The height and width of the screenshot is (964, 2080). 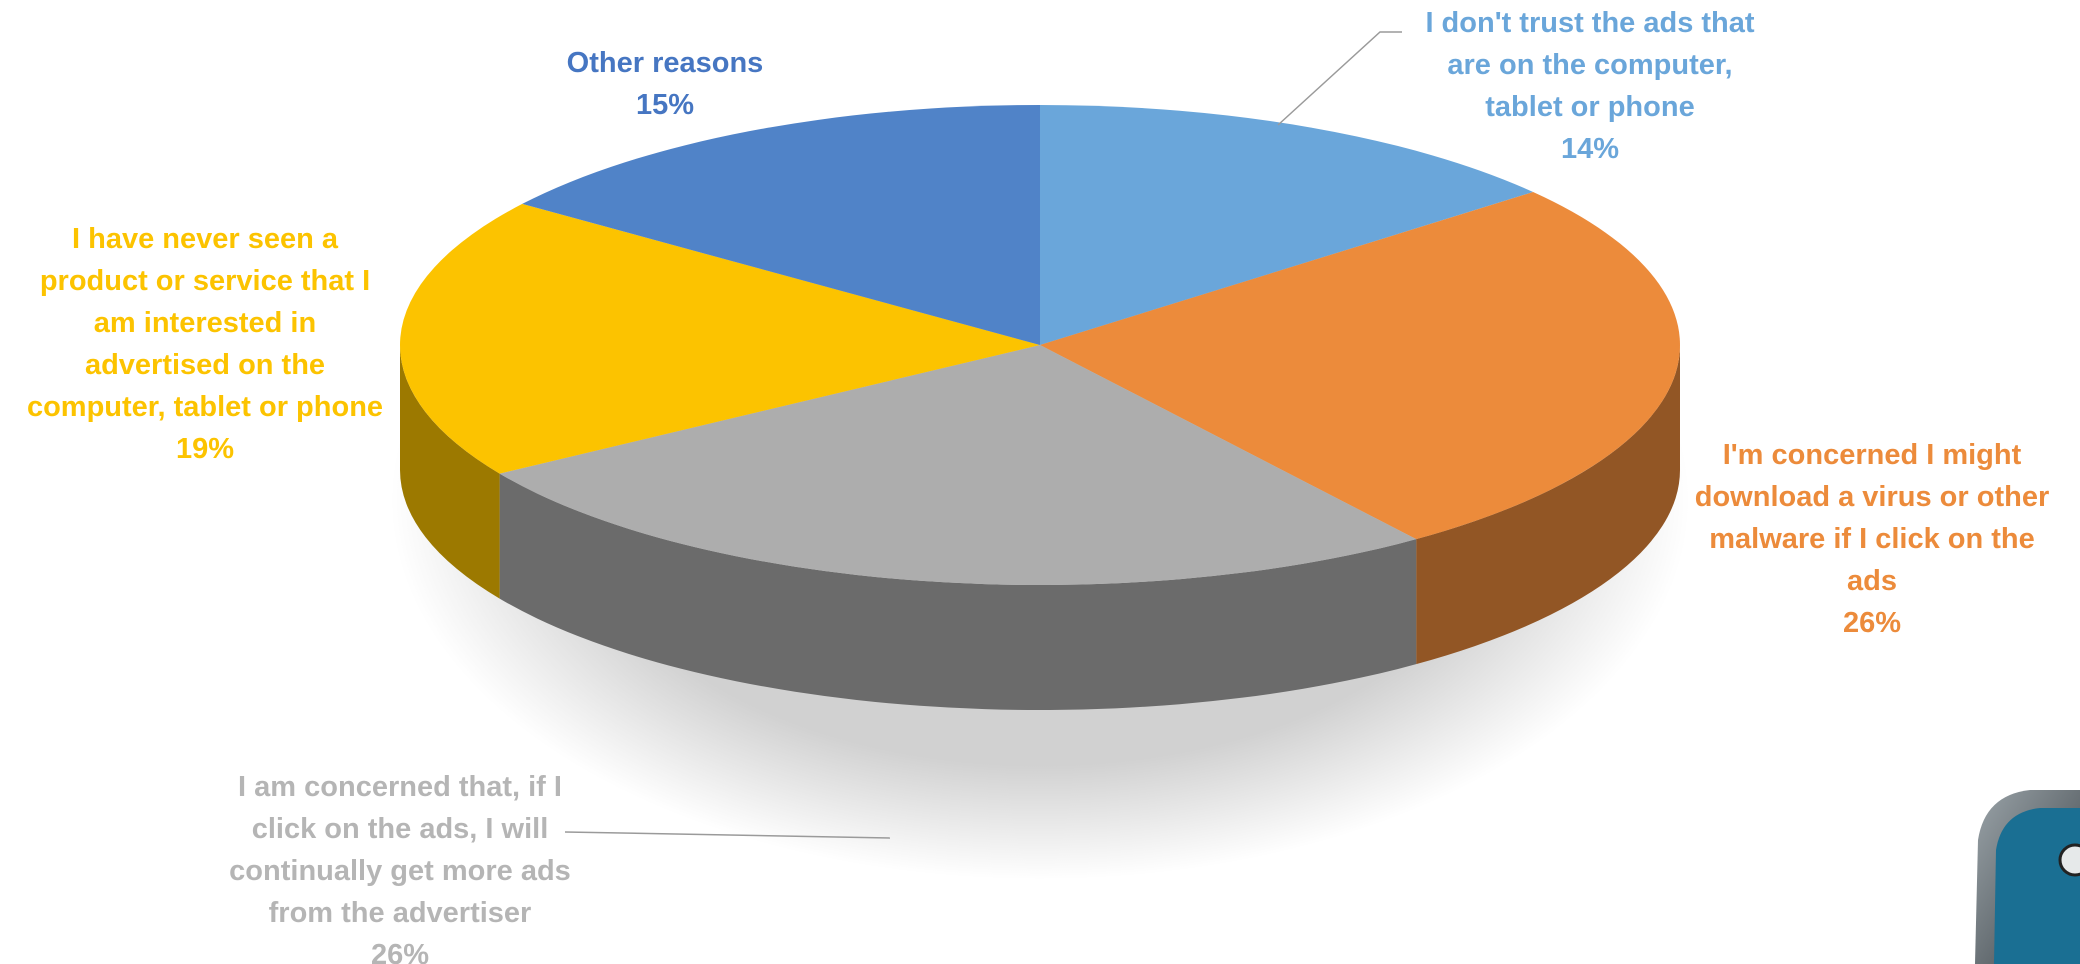 What do you see at coordinates (450, 472) in the screenshot?
I see `pie-side-i-have-never-seen-a-product-or-service-t` at bounding box center [450, 472].